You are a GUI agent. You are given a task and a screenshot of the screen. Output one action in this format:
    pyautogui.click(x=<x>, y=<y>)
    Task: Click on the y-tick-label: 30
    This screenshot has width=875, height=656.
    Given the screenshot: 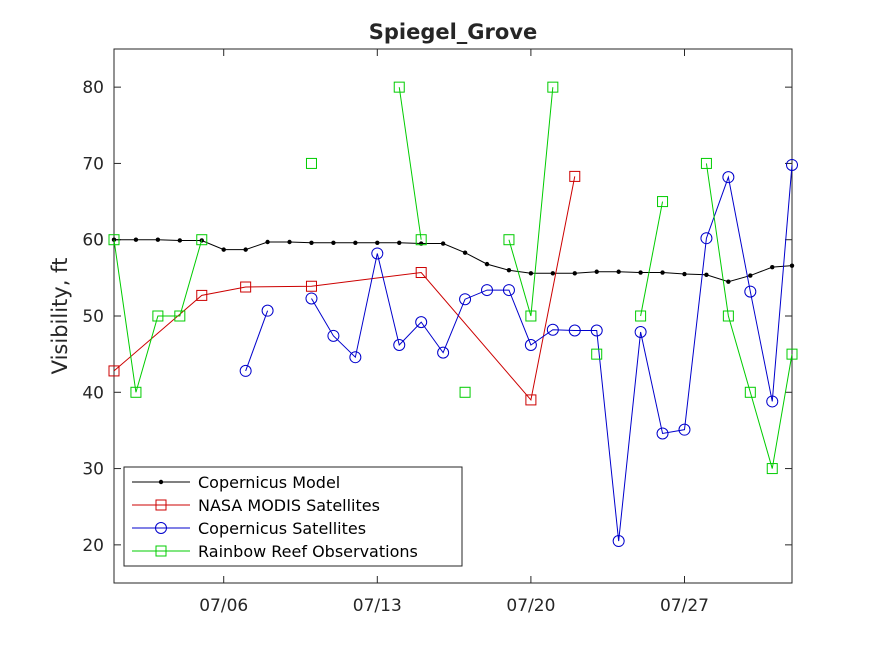 What is the action you would take?
    pyautogui.click(x=93, y=470)
    